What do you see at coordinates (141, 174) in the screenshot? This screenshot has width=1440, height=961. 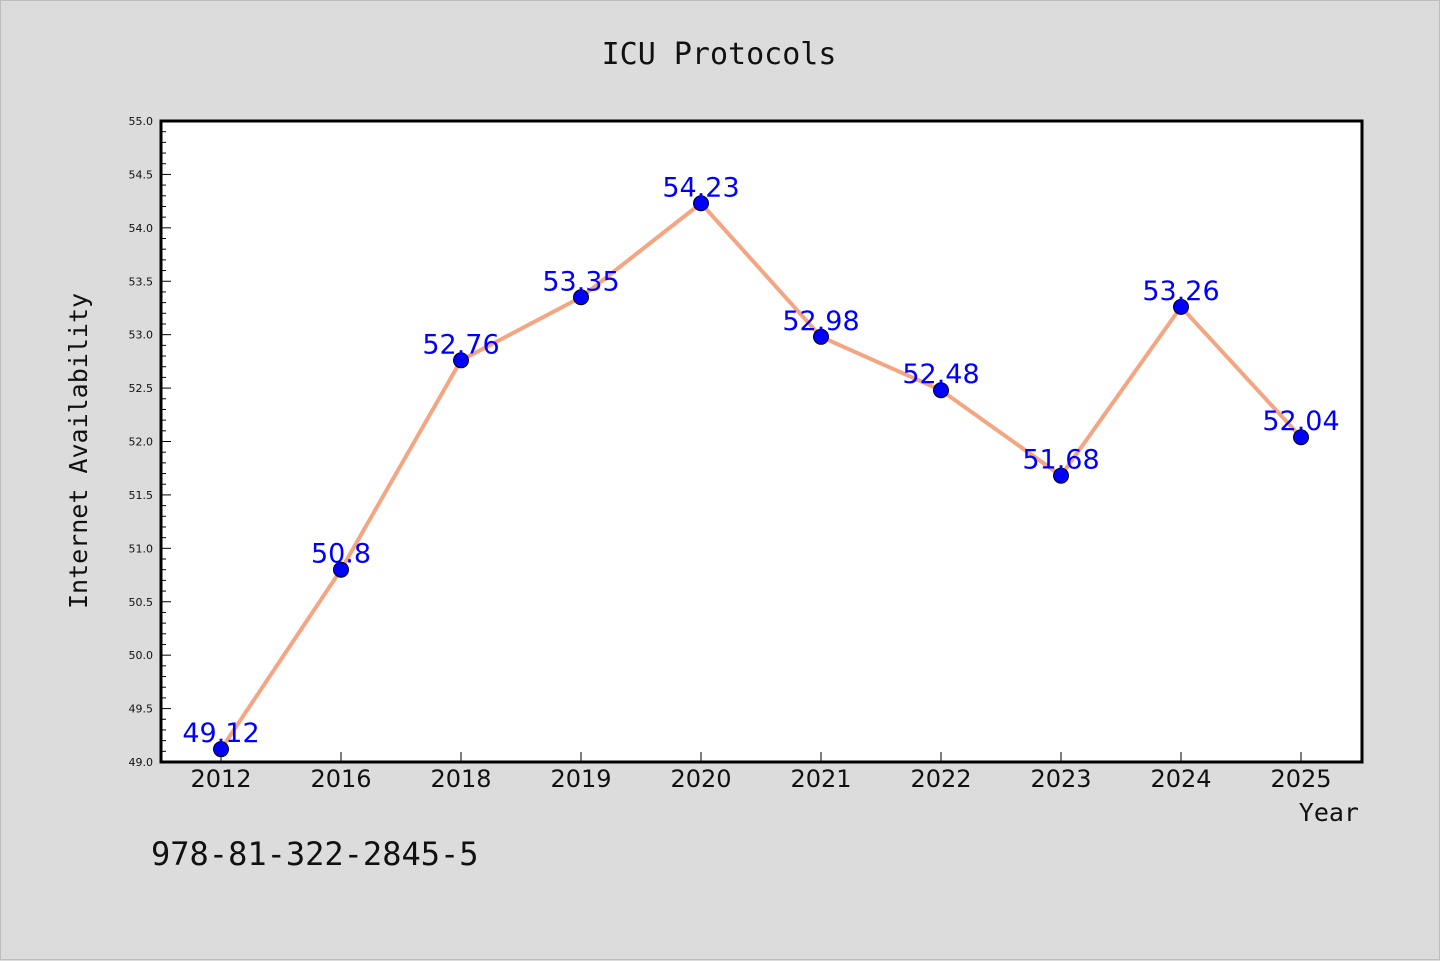 I see `y-tick-label: 54.5` at bounding box center [141, 174].